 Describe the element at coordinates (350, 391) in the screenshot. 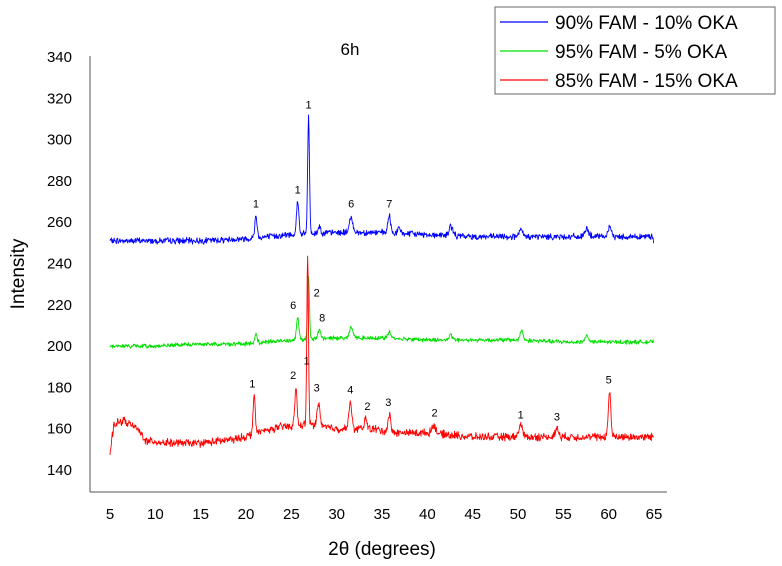

I see `peak-label: 4` at that location.